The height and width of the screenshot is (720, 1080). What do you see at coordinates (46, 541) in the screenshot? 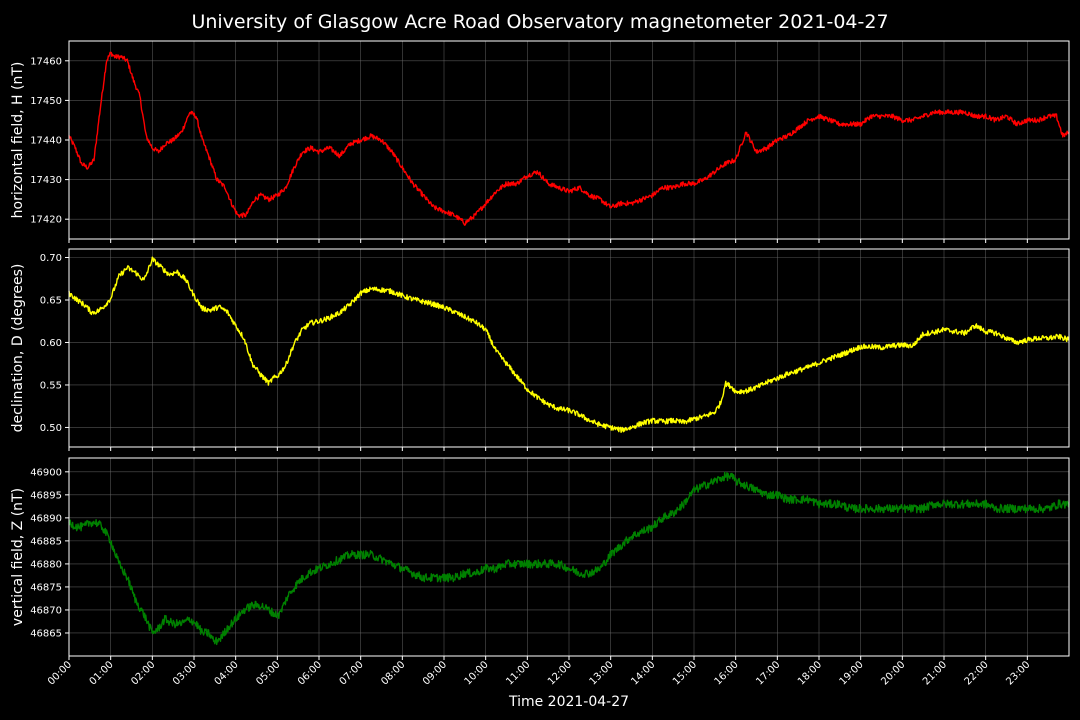
I see `y-tick-label: 46885` at bounding box center [46, 541].